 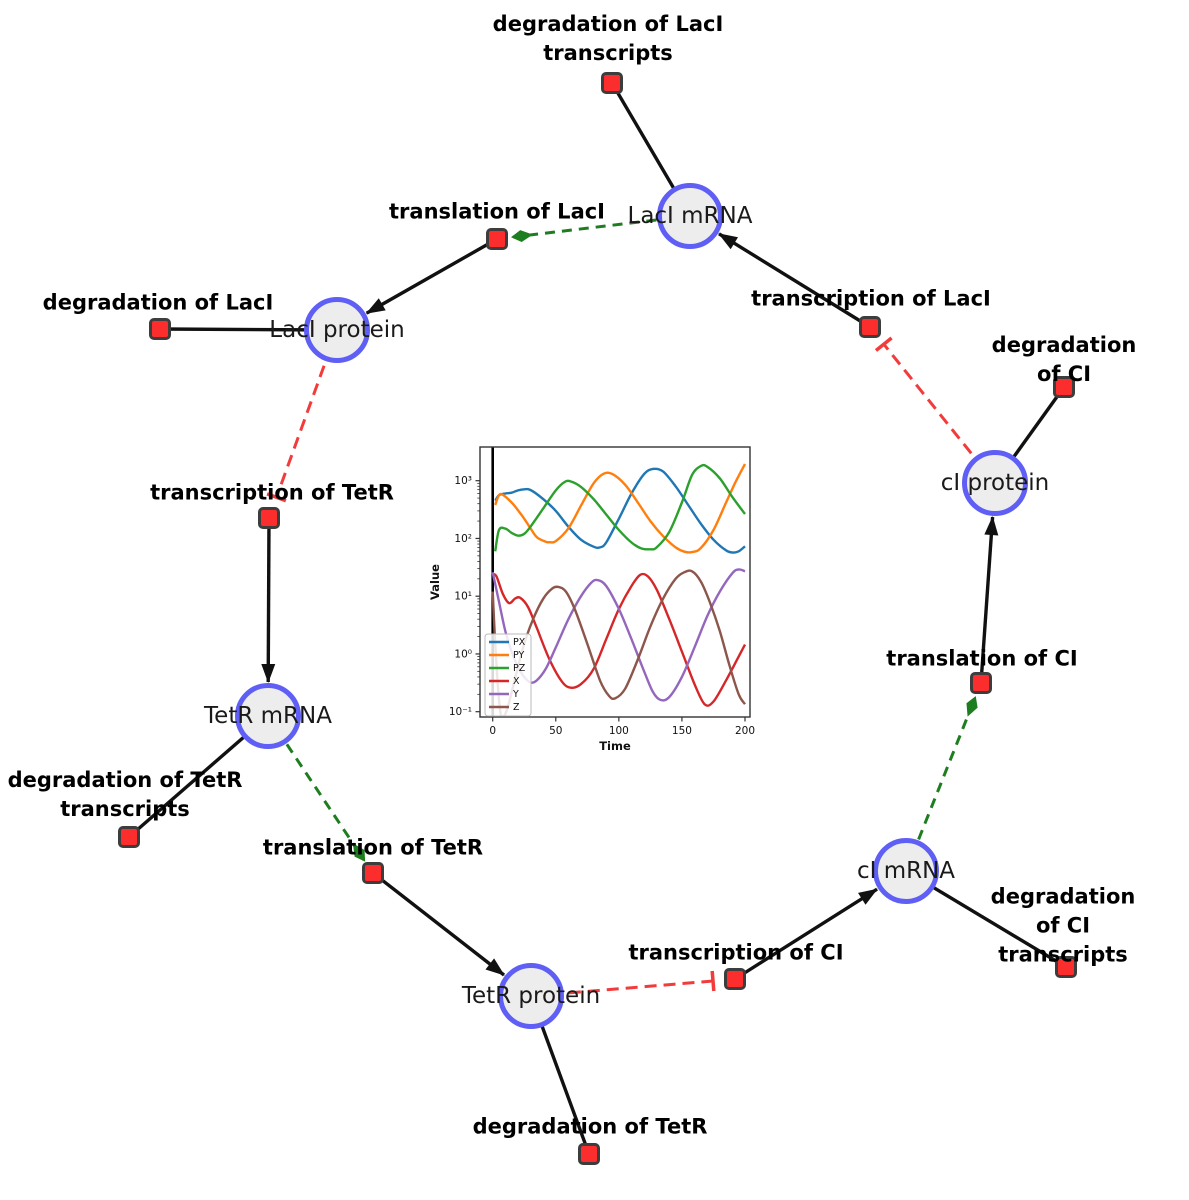 What do you see at coordinates (508, 675) in the screenshot?
I see `chart-legend: PX PY PZ XYZ` at bounding box center [508, 675].